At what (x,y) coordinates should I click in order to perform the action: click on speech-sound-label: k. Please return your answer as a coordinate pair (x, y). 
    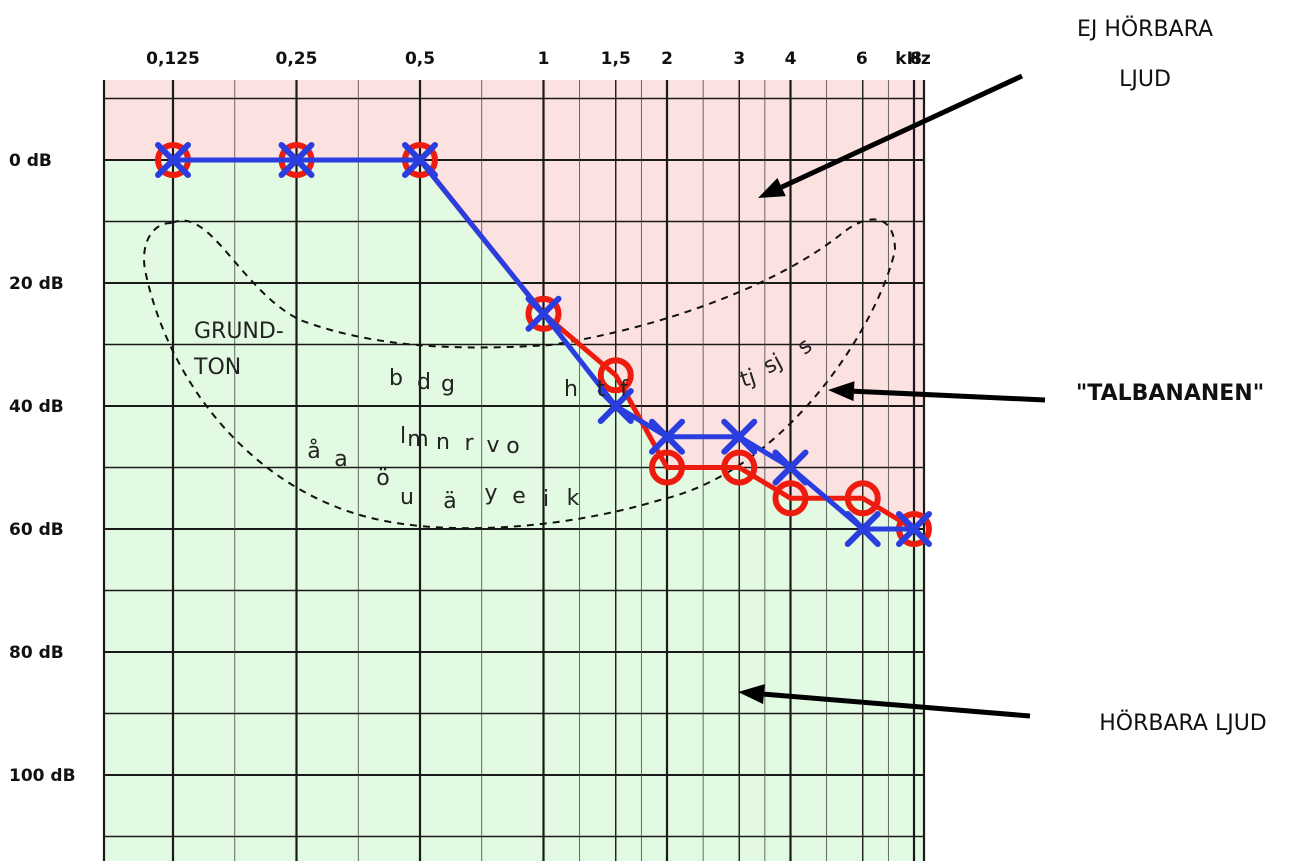
    Looking at the image, I should click on (573, 498).